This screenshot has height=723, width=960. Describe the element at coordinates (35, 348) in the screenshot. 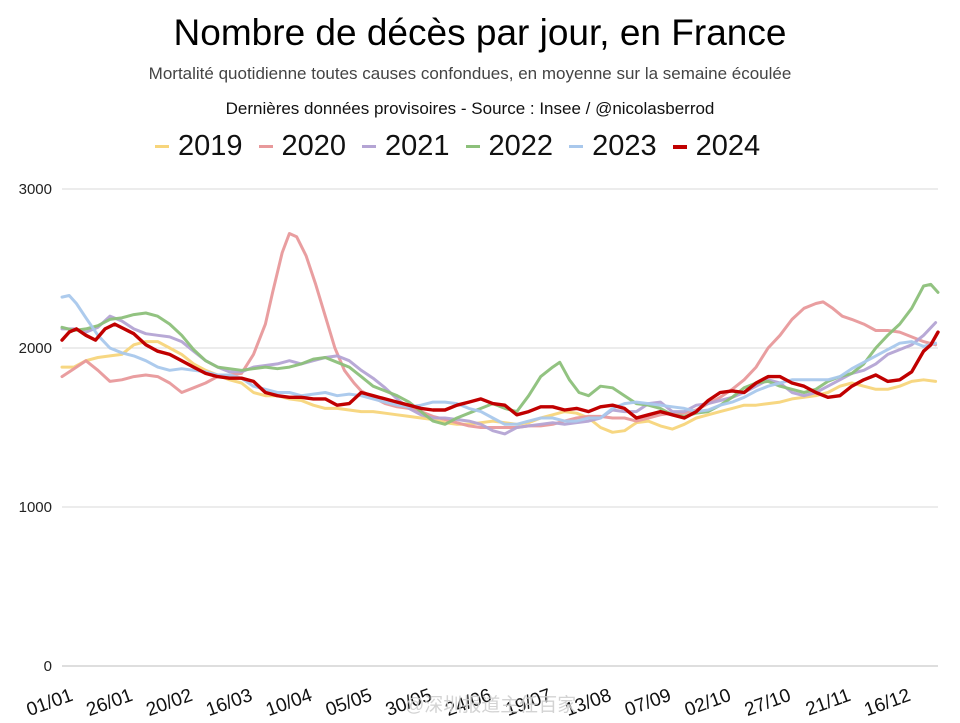

I see `y-tick-label: 2000` at that location.